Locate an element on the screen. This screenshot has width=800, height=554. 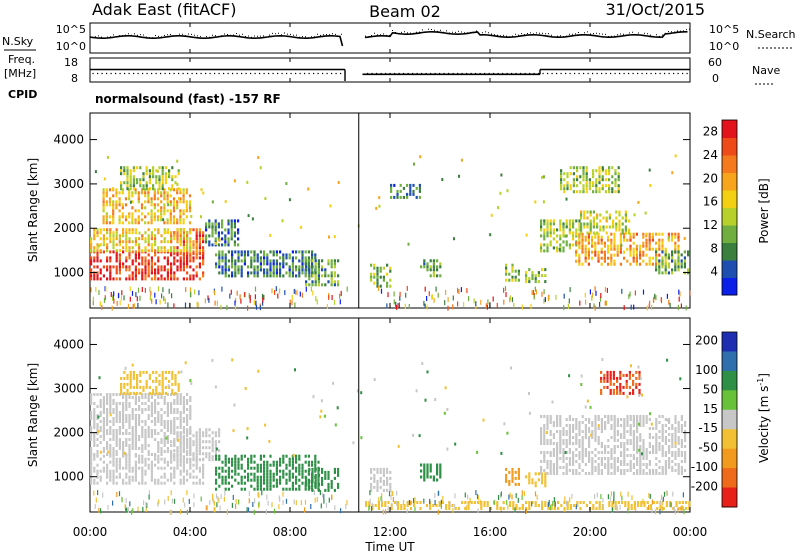
nsearch-trace is located at coordinates (392, 33).